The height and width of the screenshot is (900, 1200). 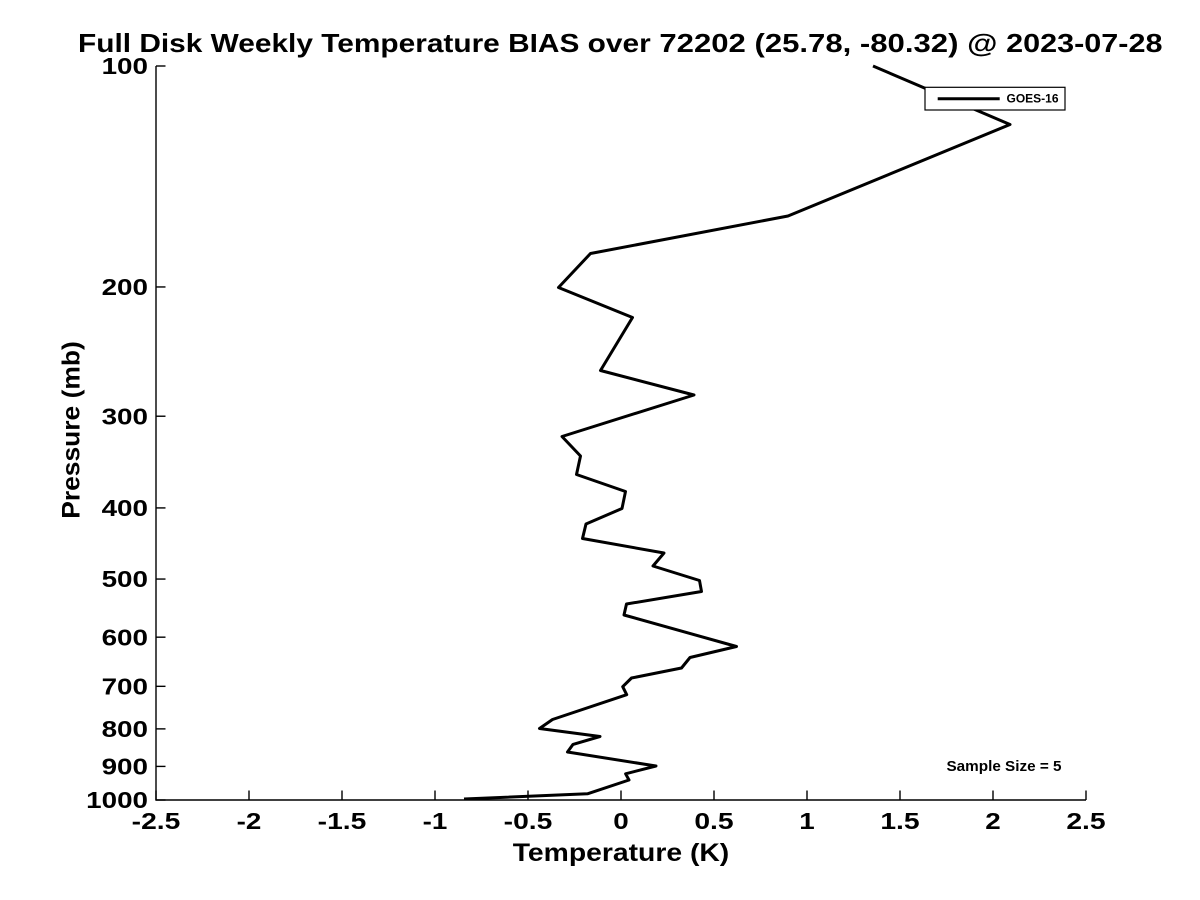 I want to click on svg-text: 1000, so click(x=117, y=800).